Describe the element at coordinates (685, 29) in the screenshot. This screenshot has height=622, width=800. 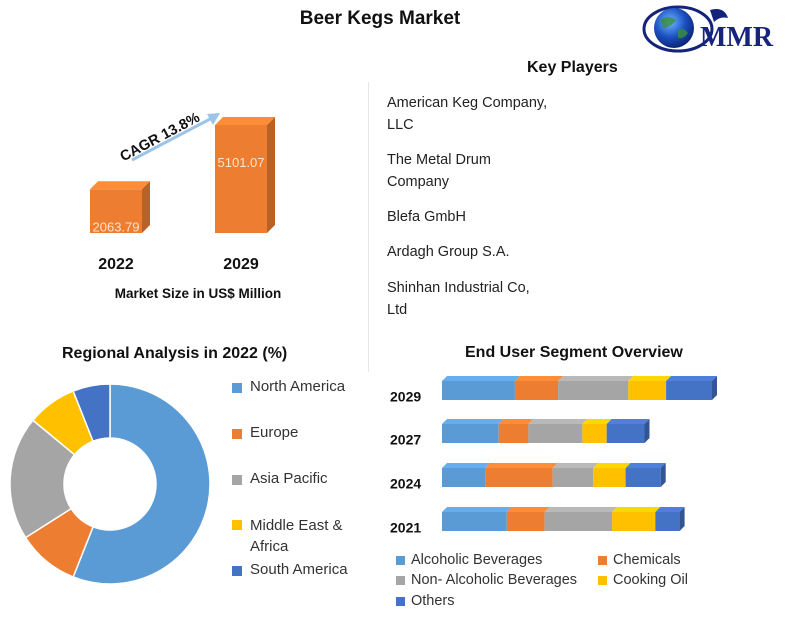
I see `globe-icon` at that location.